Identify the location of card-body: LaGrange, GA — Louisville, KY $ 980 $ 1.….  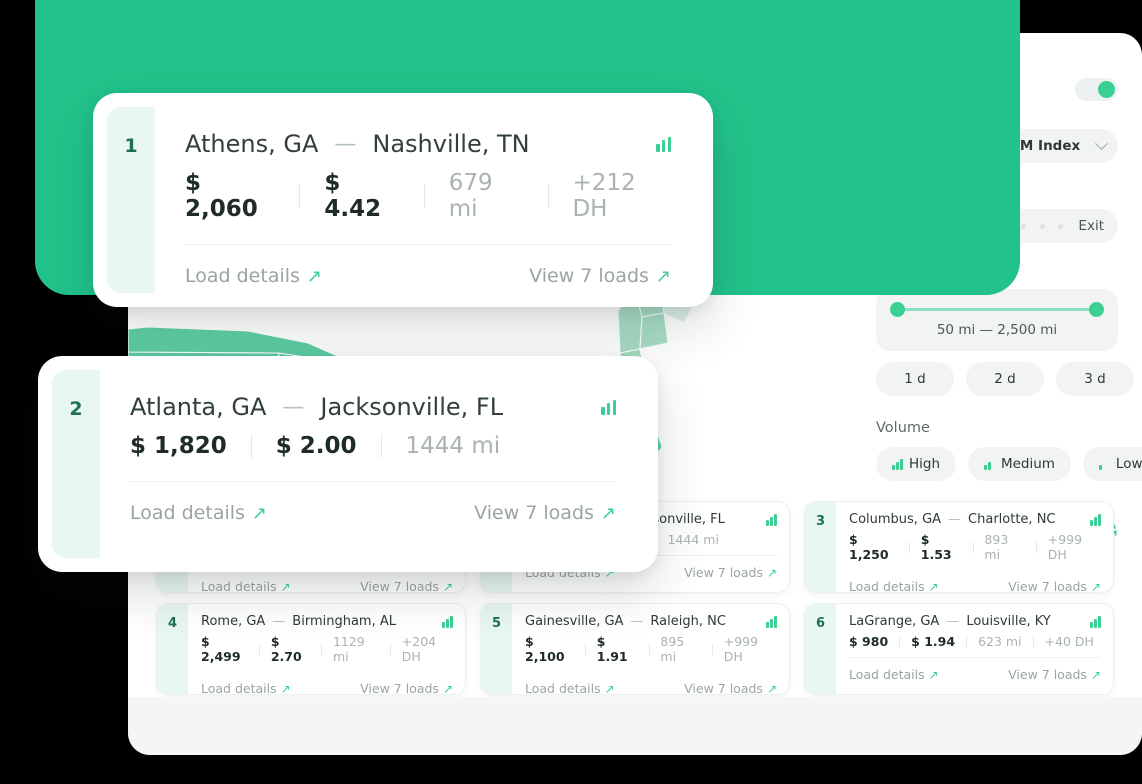
(974, 649).